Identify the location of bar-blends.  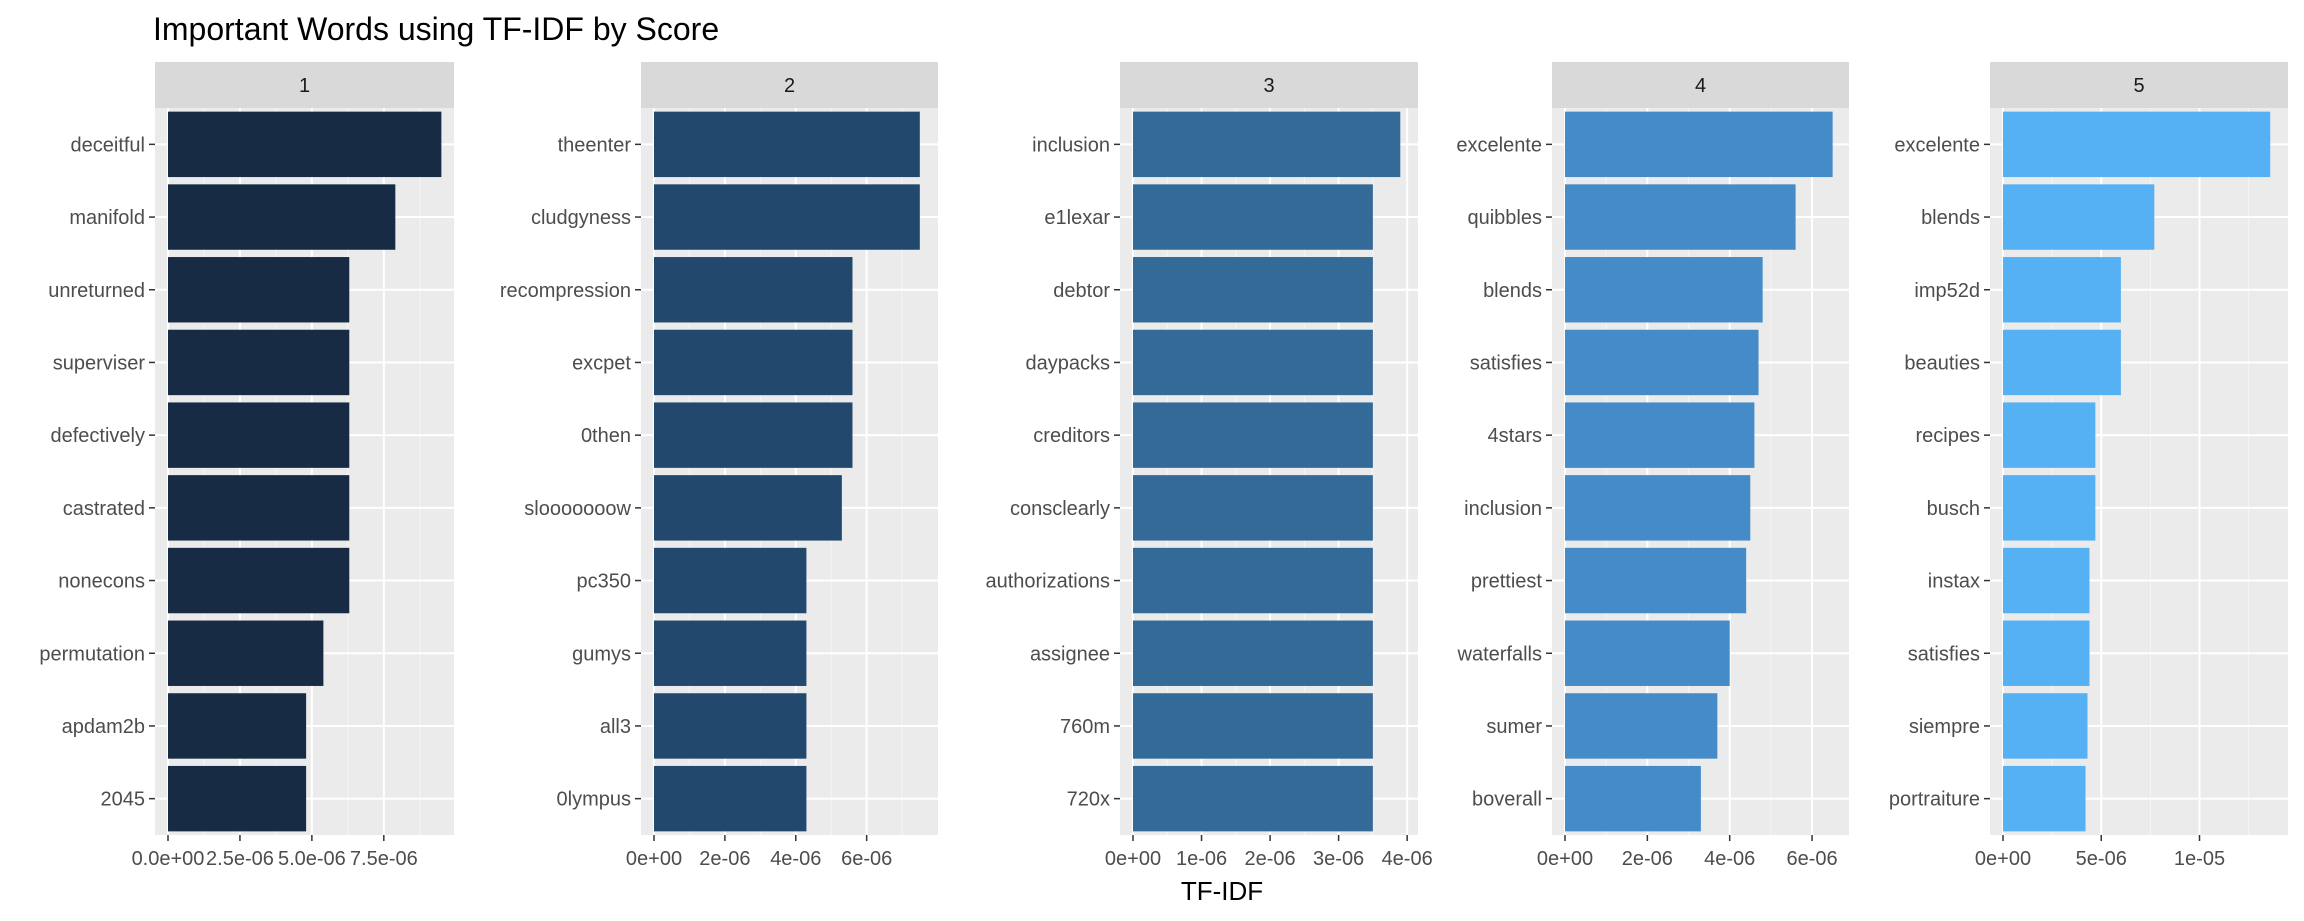
(1664, 290).